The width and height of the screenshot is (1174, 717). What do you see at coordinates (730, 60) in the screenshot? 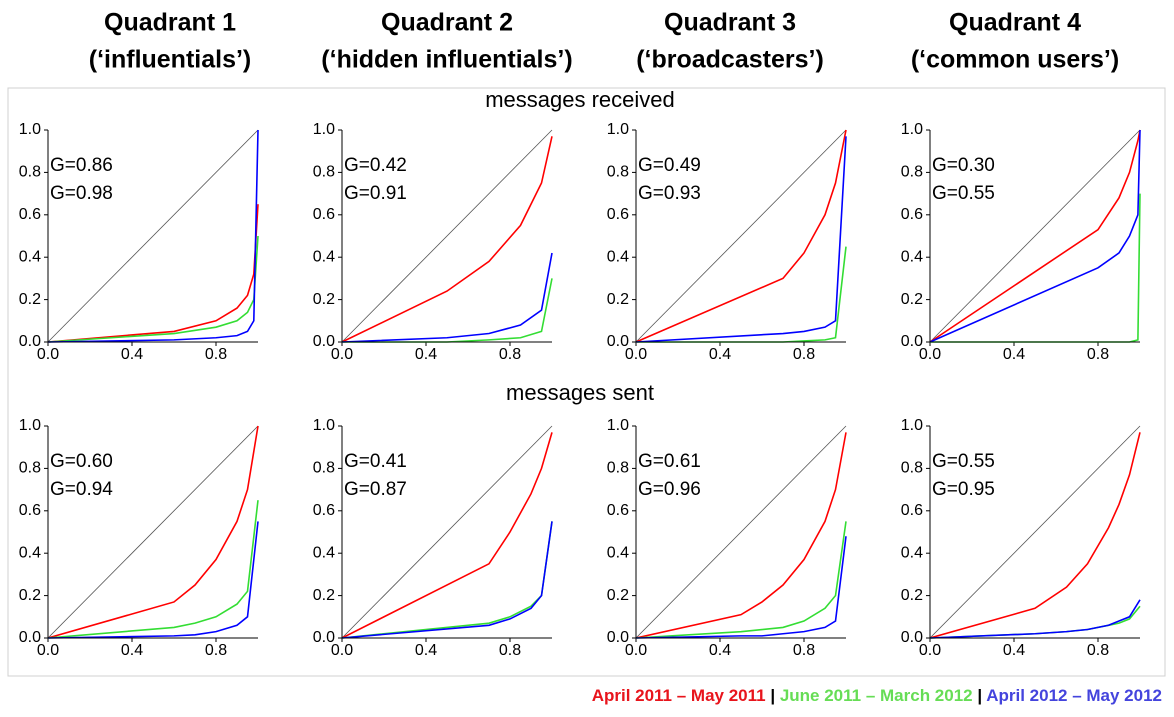
I see `column-subtitle: (‘broadcasters’)` at bounding box center [730, 60].